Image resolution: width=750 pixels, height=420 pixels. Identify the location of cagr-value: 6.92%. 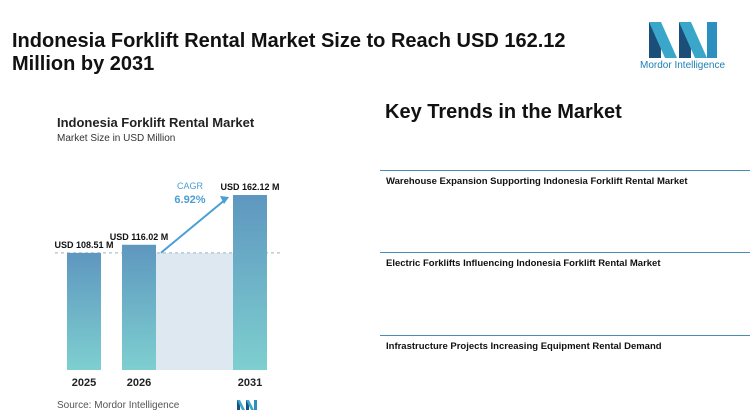
(189, 200).